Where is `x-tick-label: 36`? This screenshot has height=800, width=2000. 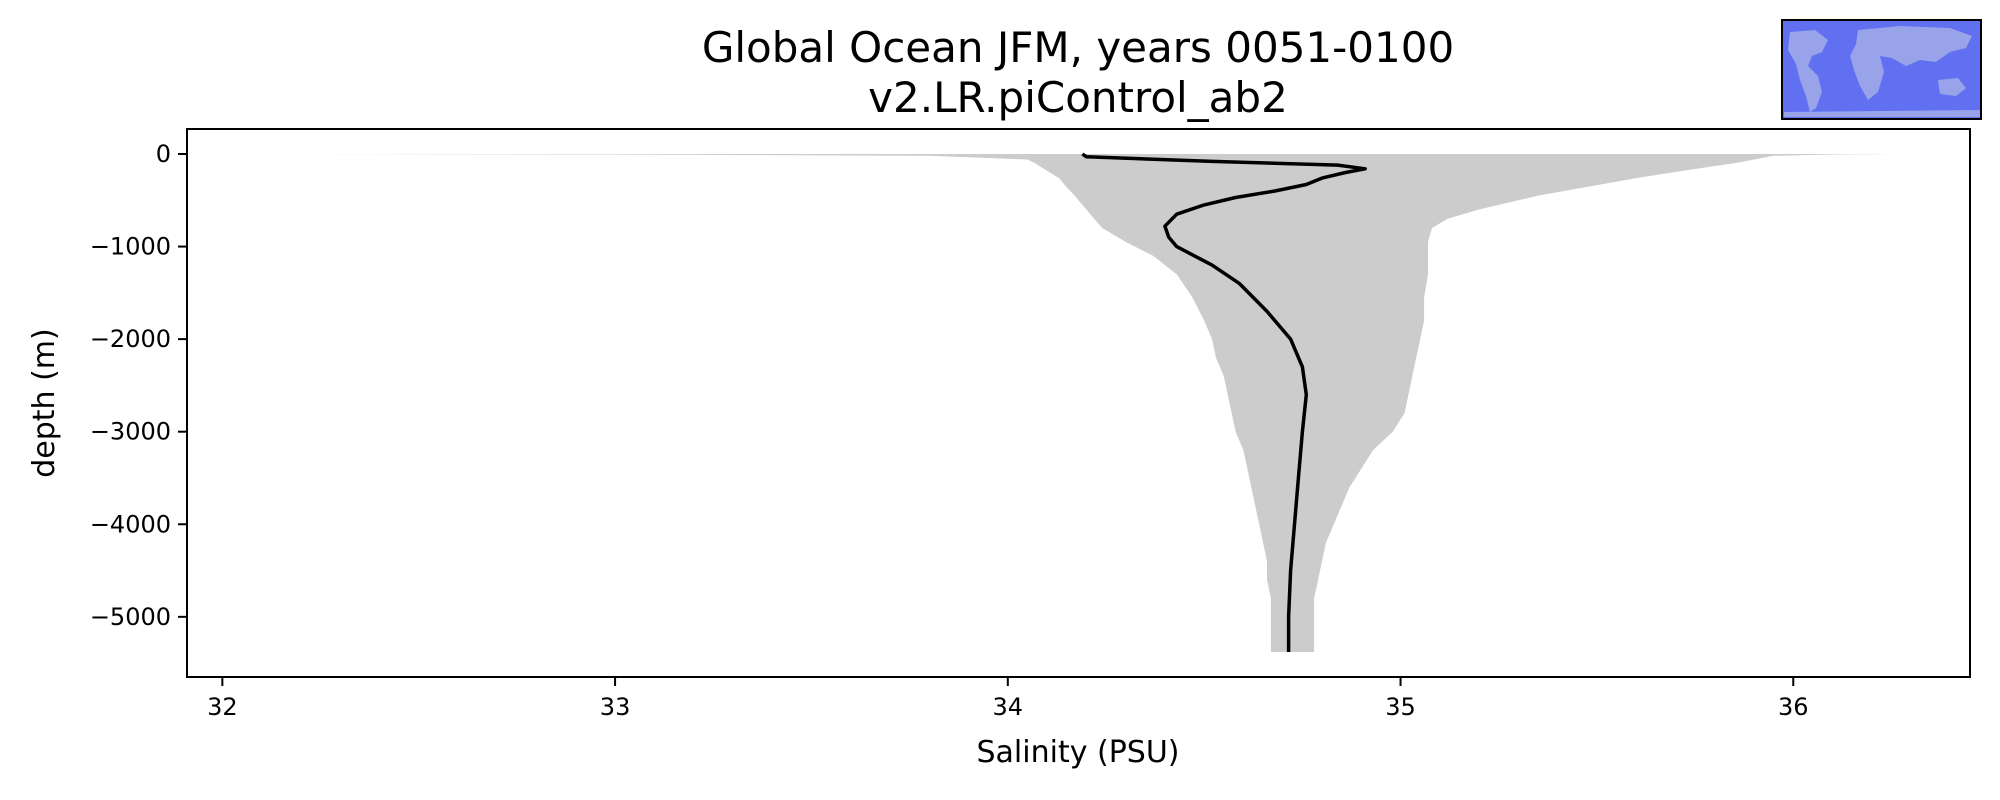 x-tick-label: 36 is located at coordinates (1793, 707).